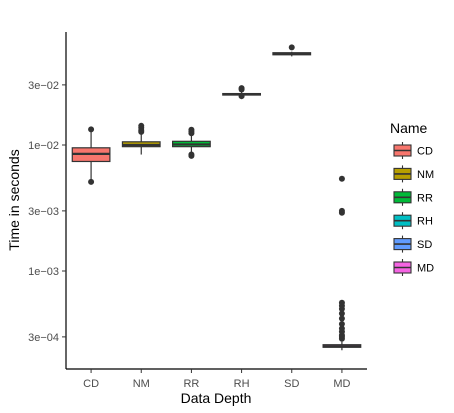 The height and width of the screenshot is (413, 454). Describe the element at coordinates (424, 245) in the screenshot. I see `legend-label: SD` at that location.